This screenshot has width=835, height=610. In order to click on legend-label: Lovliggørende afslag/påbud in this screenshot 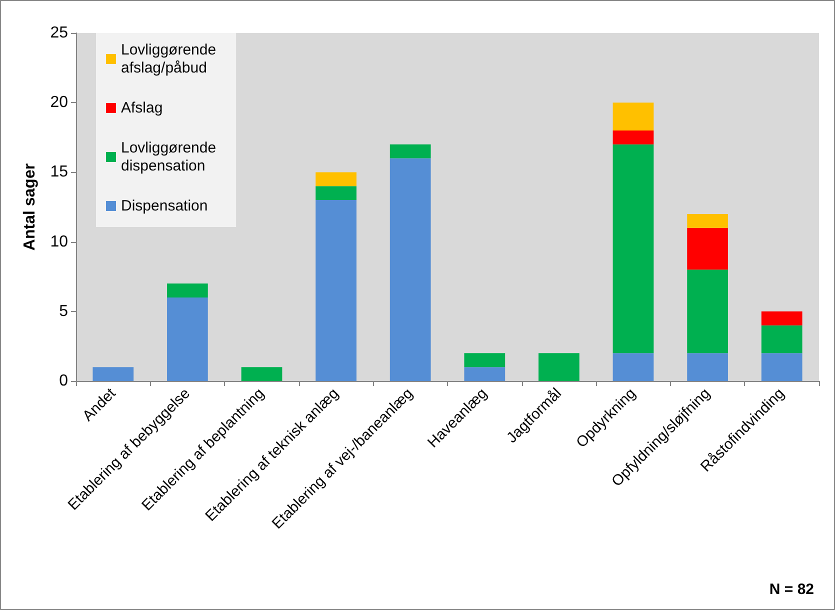, I will do `click(168, 59)`.